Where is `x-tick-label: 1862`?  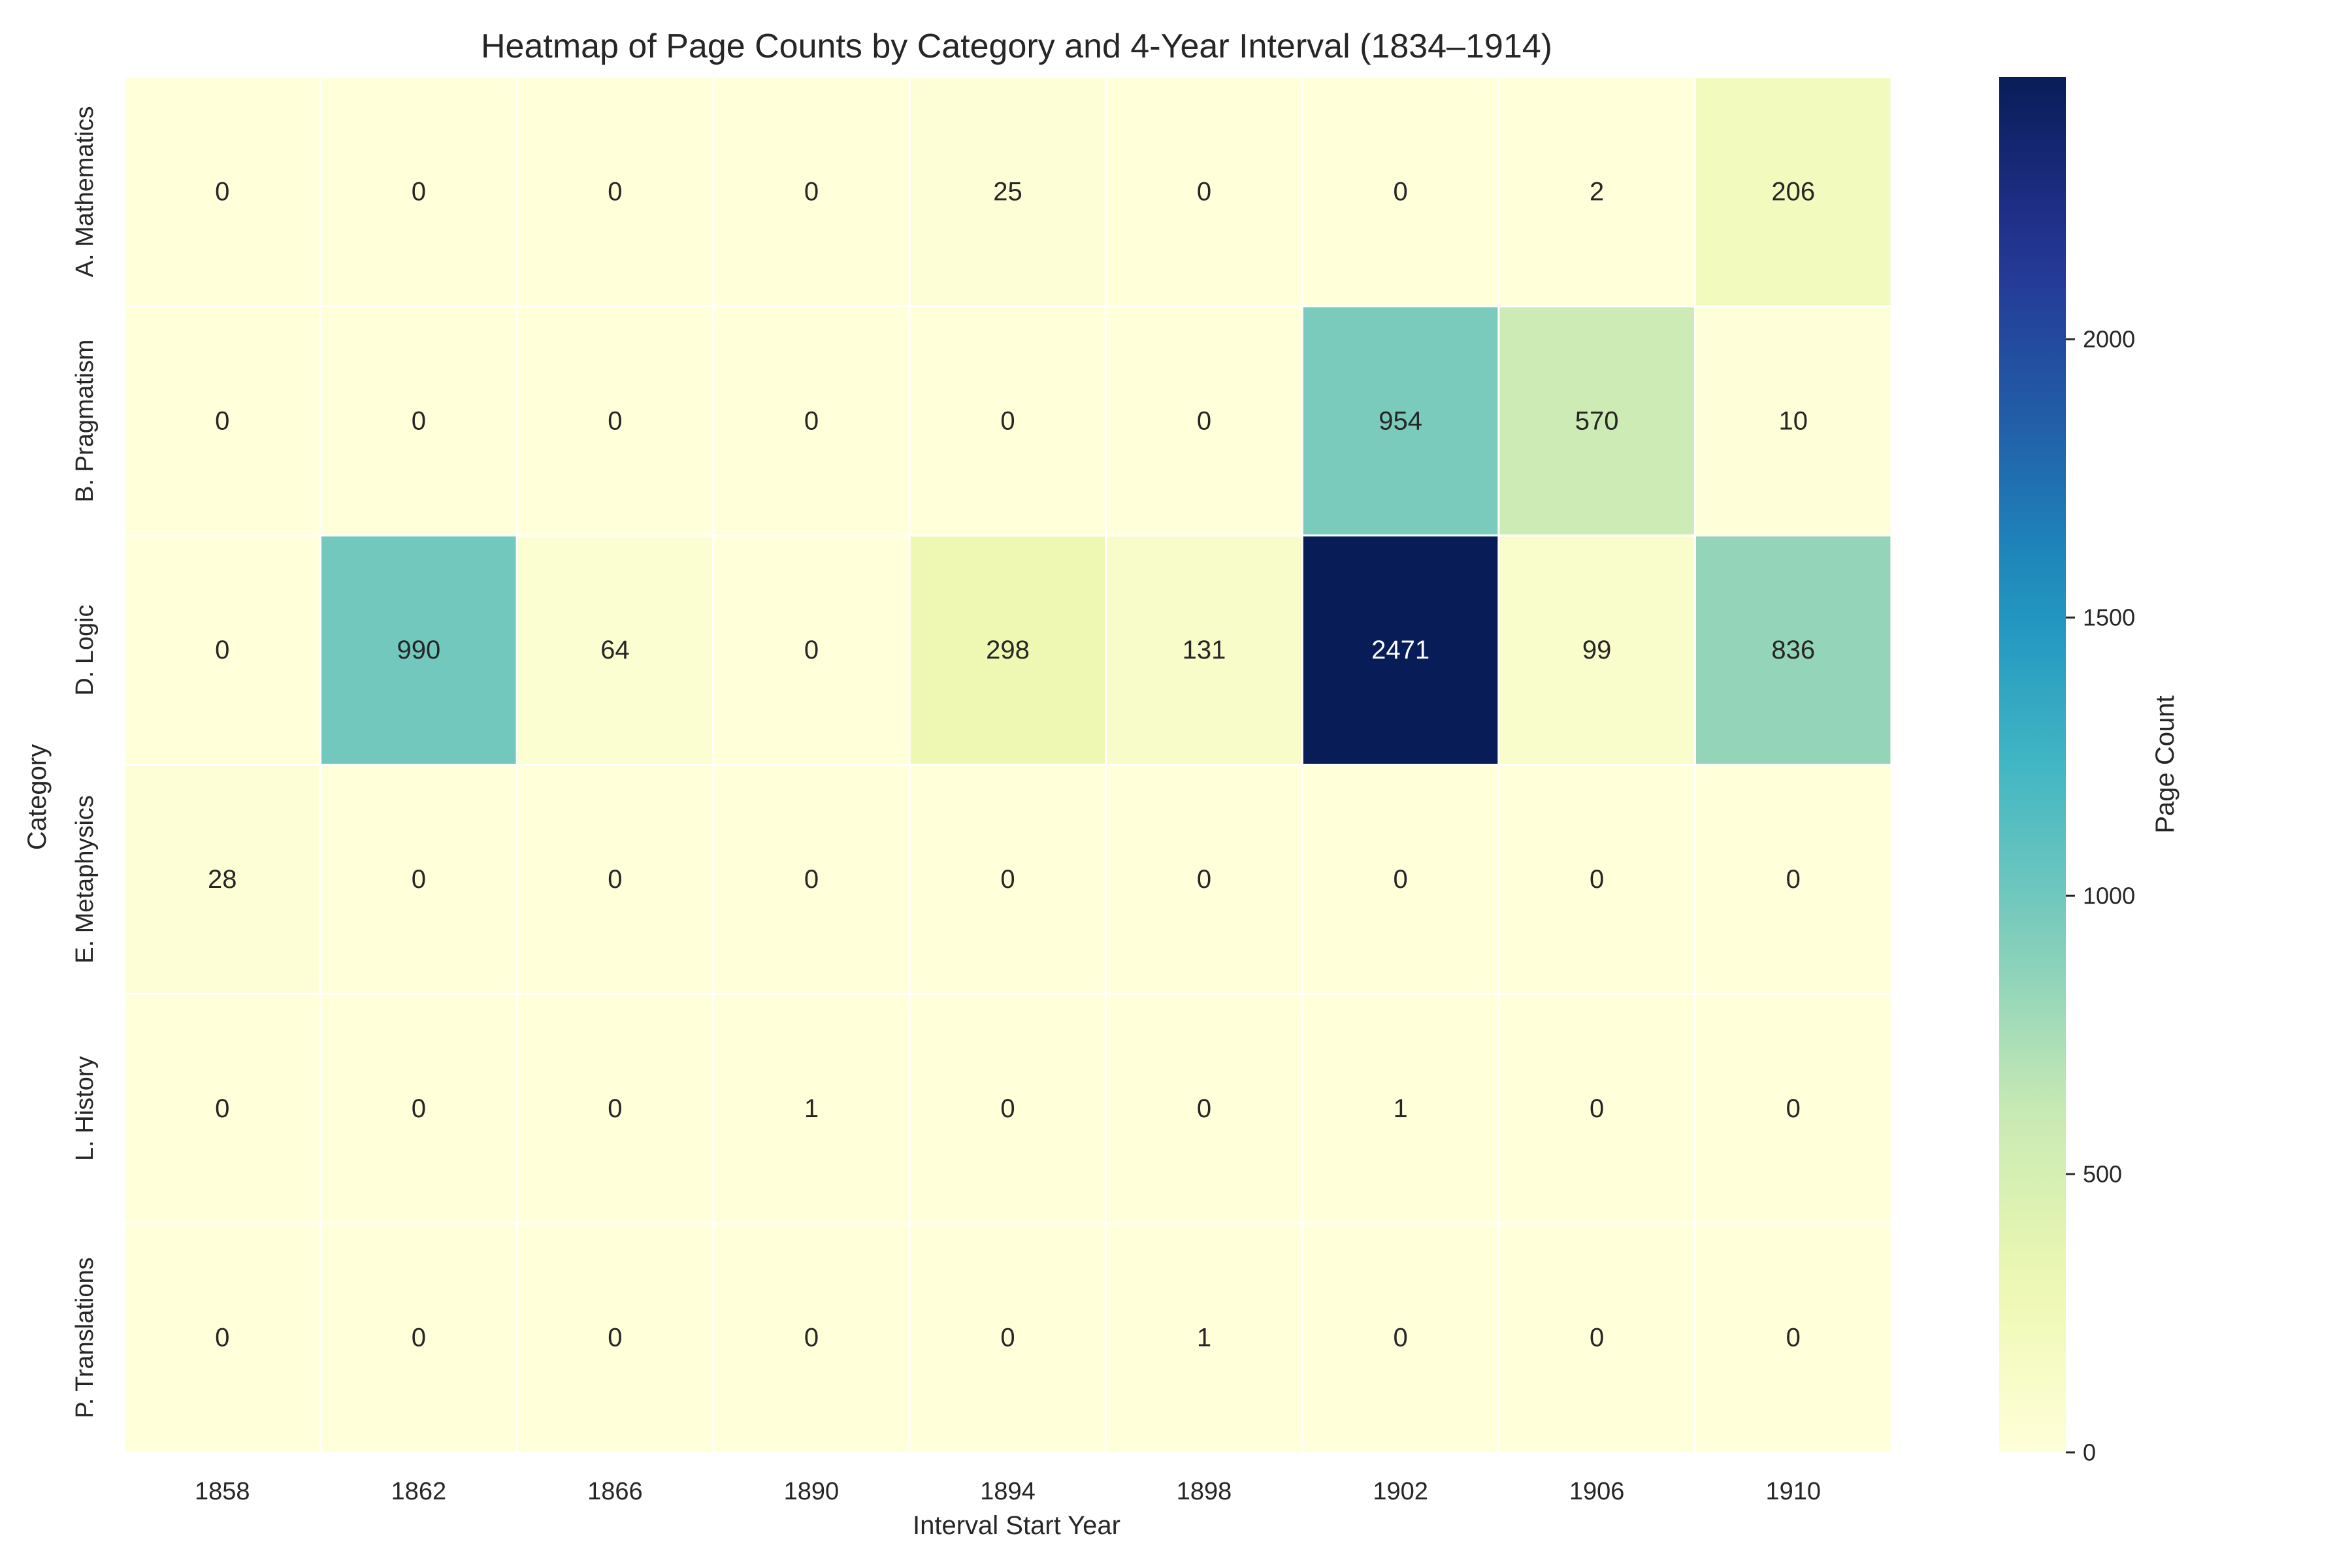
x-tick-label: 1862 is located at coordinates (419, 1491).